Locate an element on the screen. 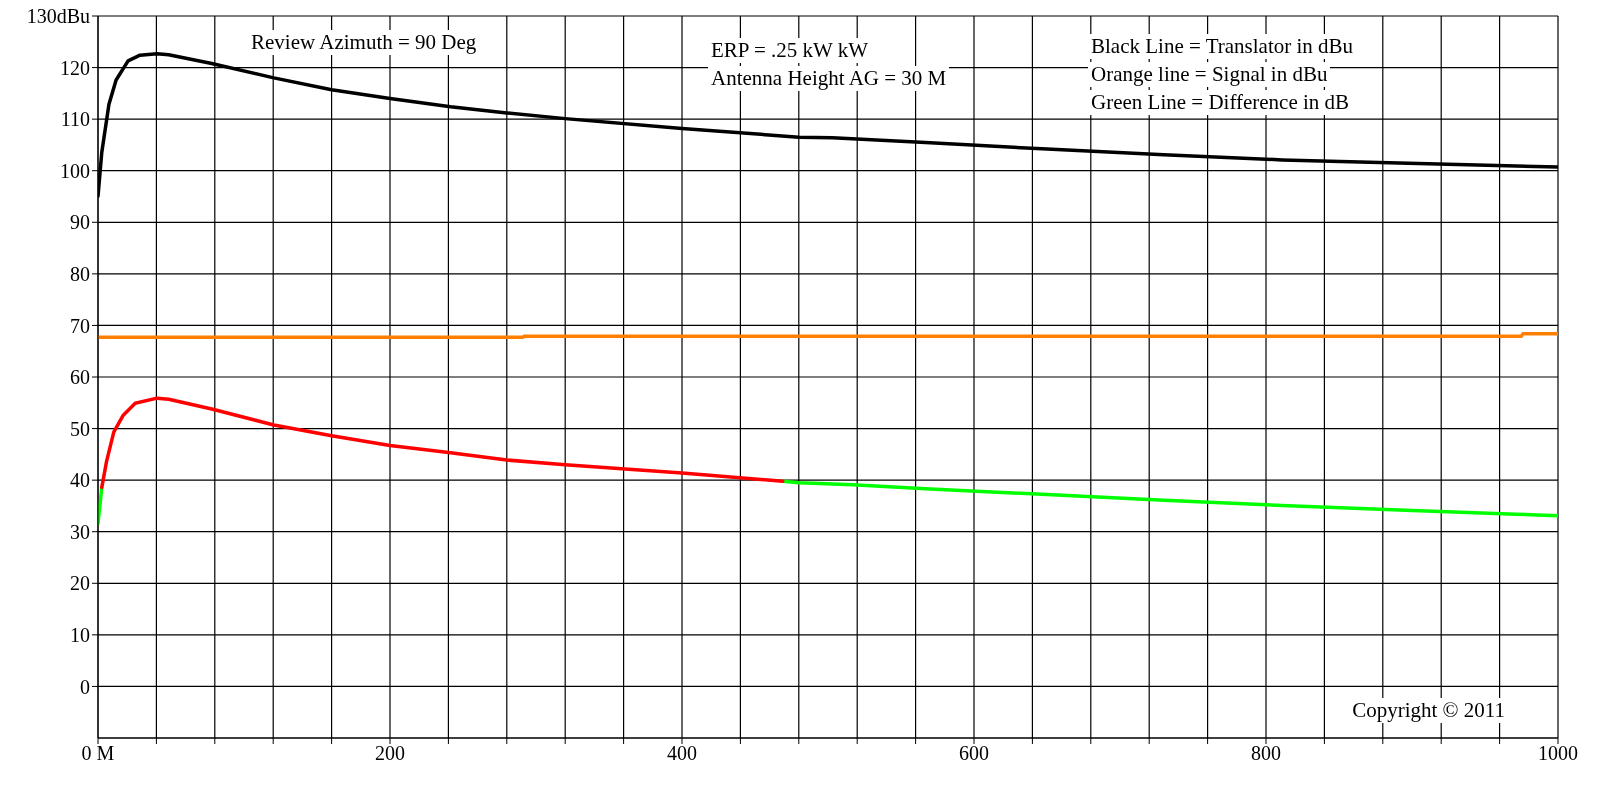 The height and width of the screenshot is (786, 1602). y-tick-label: 0 is located at coordinates (85, 686).